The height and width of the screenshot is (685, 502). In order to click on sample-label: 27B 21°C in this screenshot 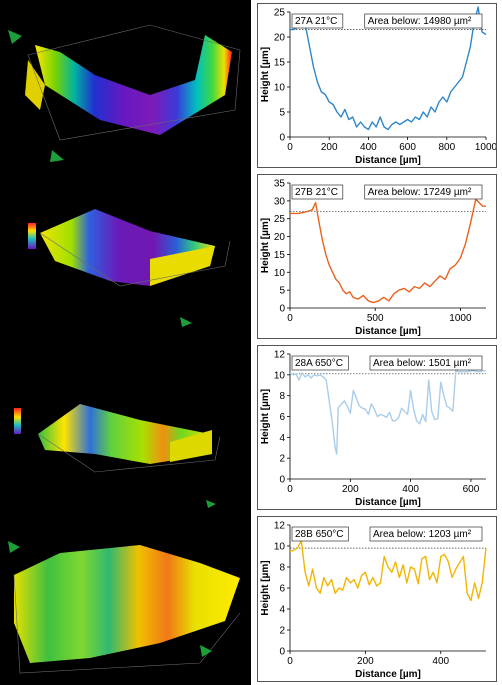, I will do `click(316, 192)`.